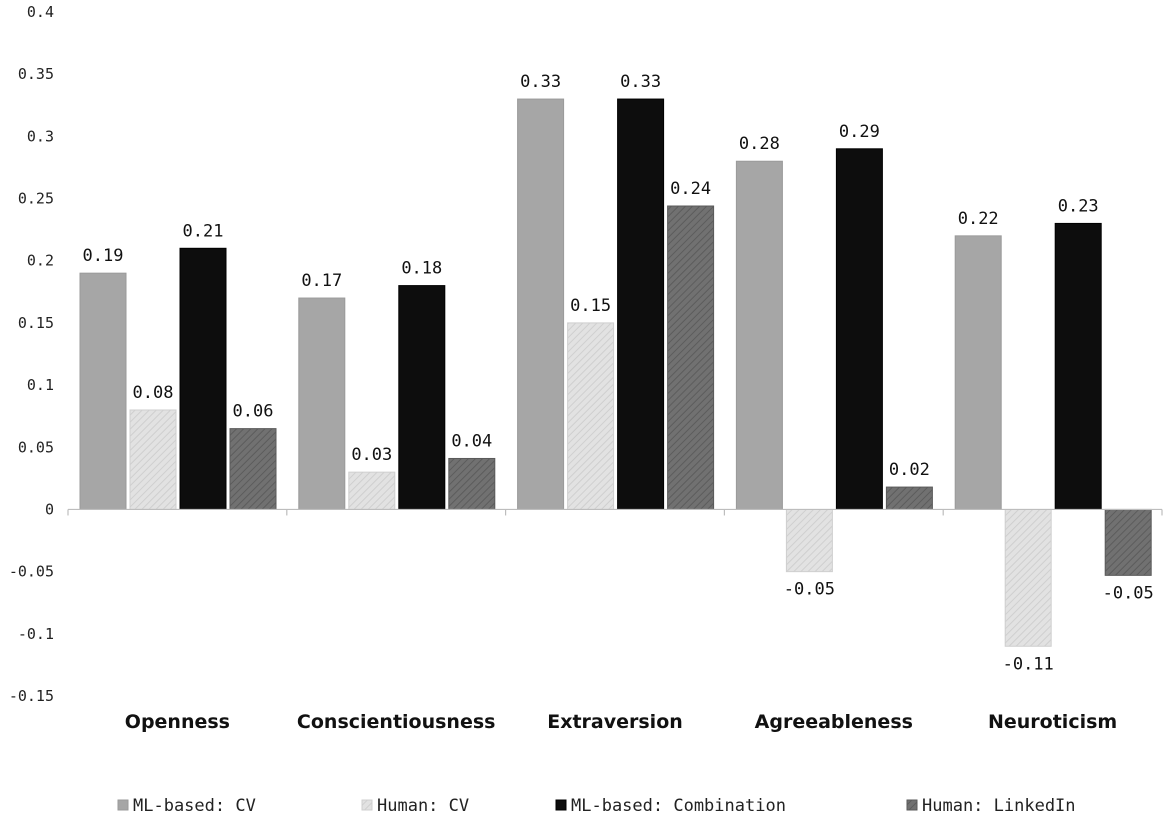 The image size is (1170, 818). Describe the element at coordinates (1028, 577) in the screenshot. I see `bar-human-cv-neuroticism` at that location.